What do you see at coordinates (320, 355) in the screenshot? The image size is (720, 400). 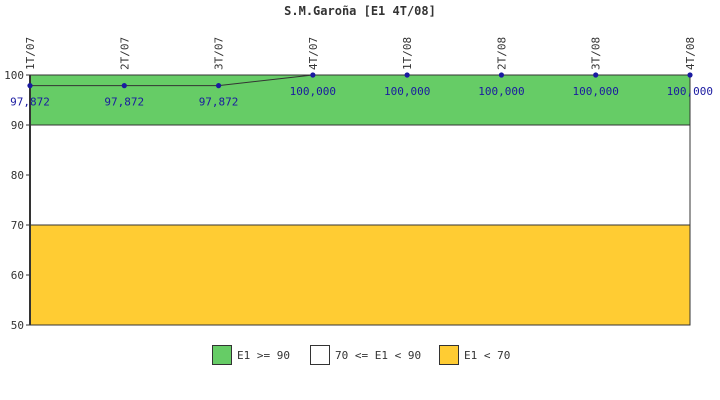 I see `legend-swatch-mid` at bounding box center [320, 355].